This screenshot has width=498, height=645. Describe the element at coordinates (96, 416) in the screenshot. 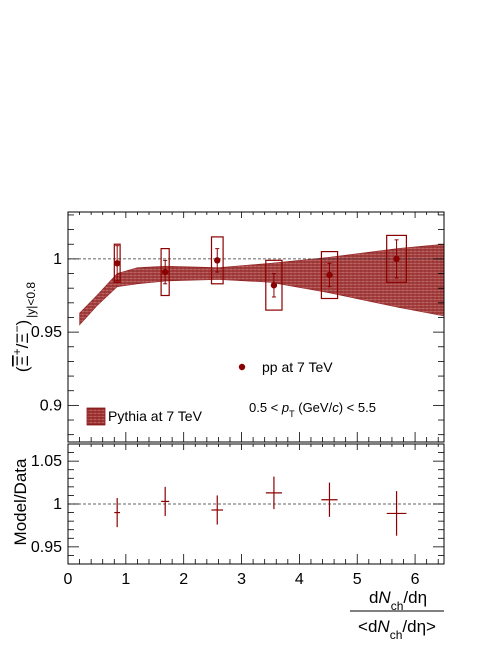

I see `legend-band-swatch` at that location.